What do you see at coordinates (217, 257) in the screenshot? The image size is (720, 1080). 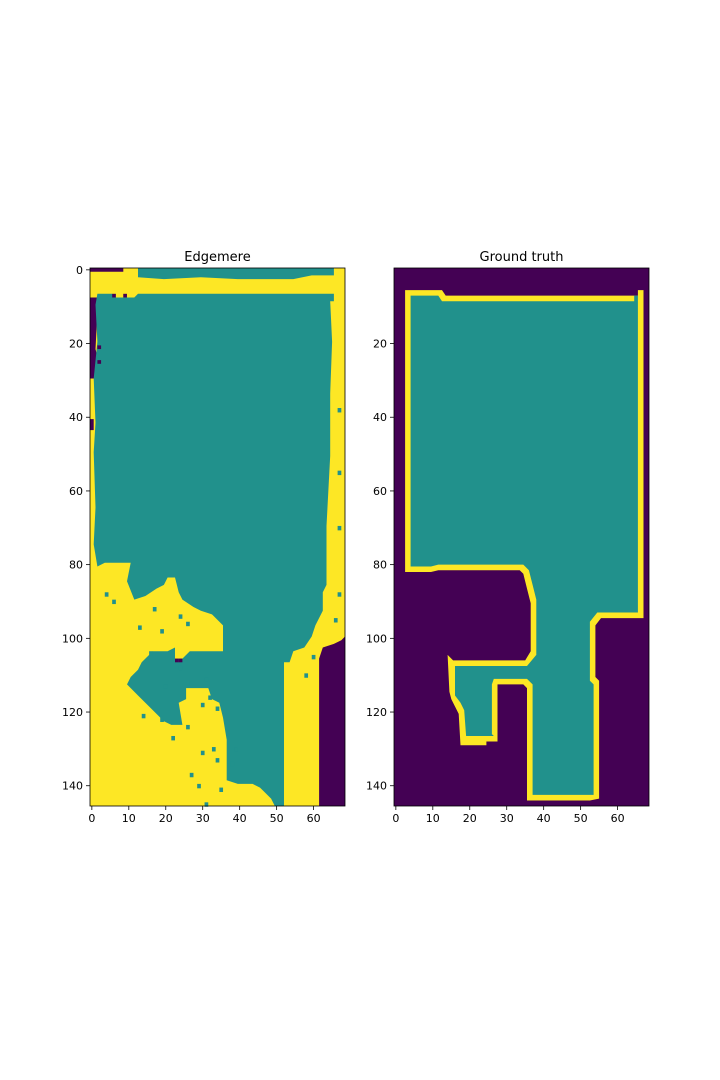 I see `panel-title: Edgemere` at bounding box center [217, 257].